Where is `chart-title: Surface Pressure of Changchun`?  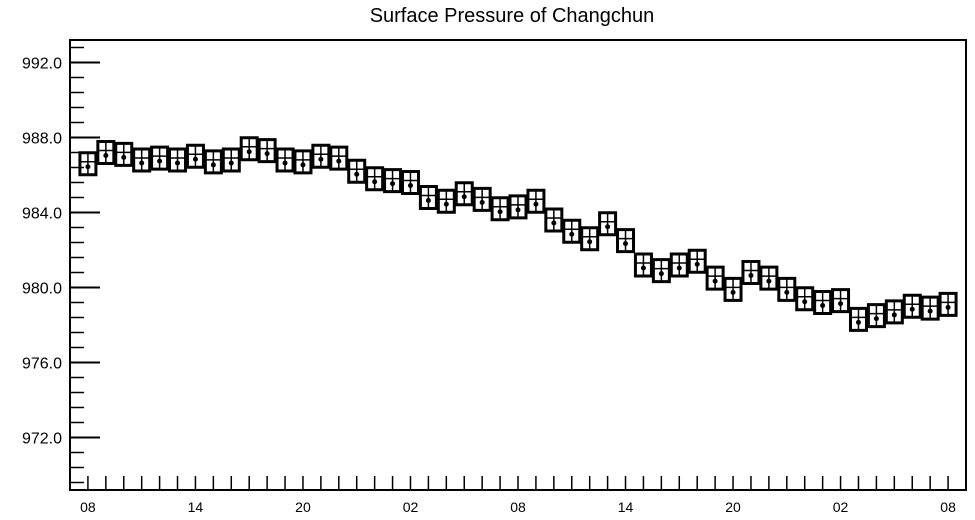
chart-title: Surface Pressure of Changchun is located at coordinates (512, 16).